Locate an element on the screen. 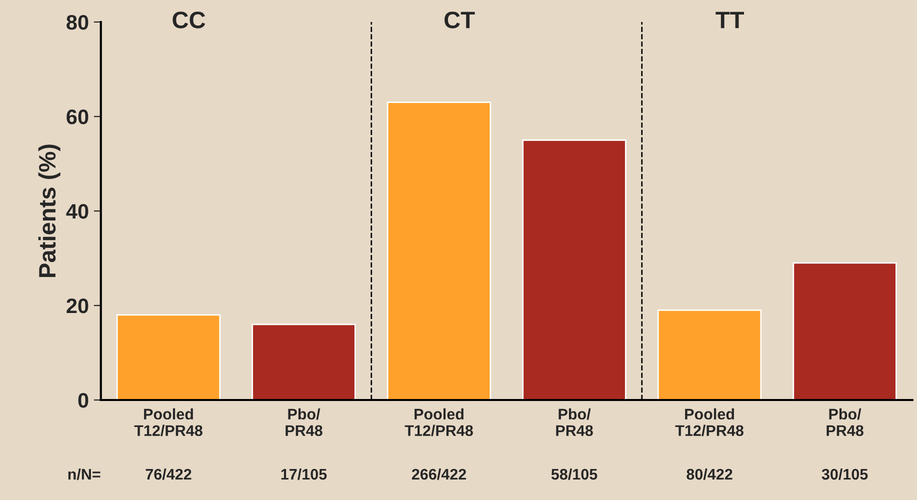 The height and width of the screenshot is (500, 917). text: 266/422 is located at coordinates (439, 474).